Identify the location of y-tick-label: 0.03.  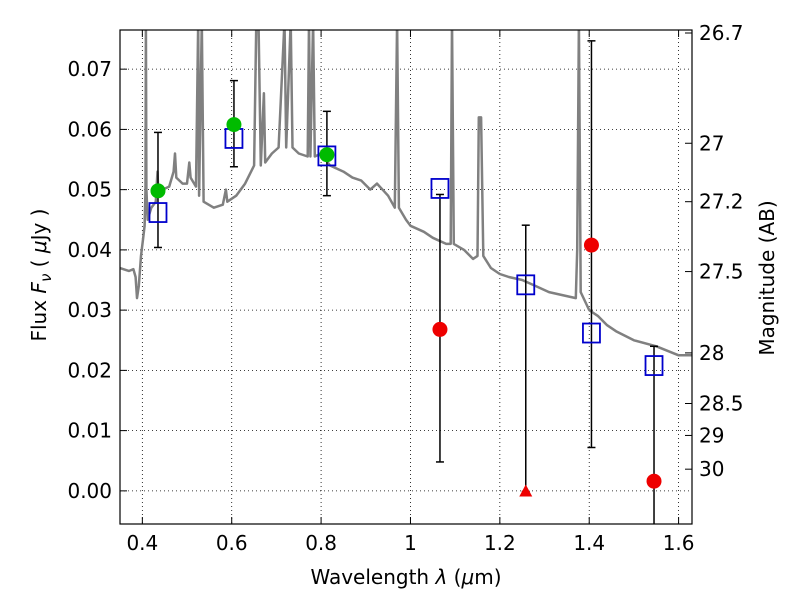
(89, 310).